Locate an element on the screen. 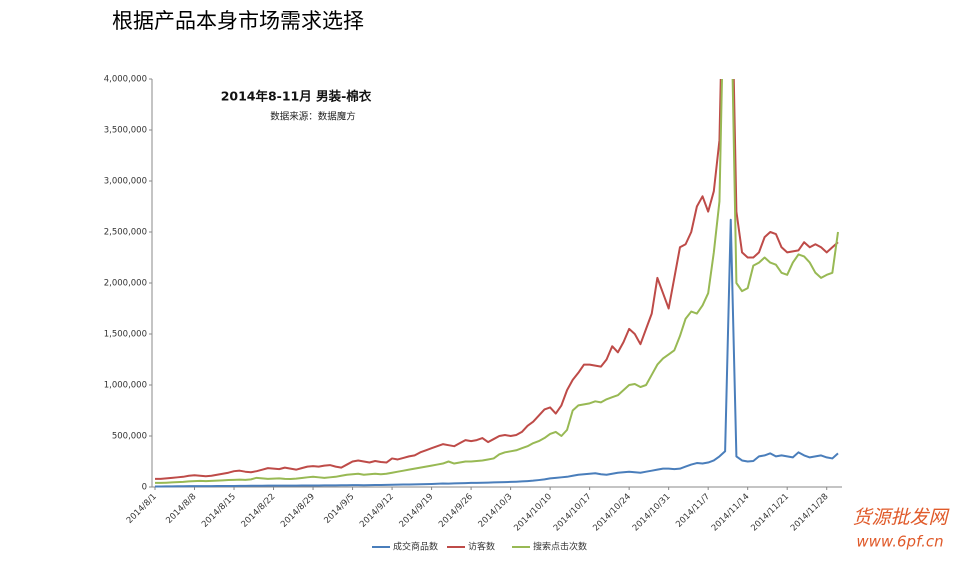  y-tick-label: 0 is located at coordinates (144, 488).